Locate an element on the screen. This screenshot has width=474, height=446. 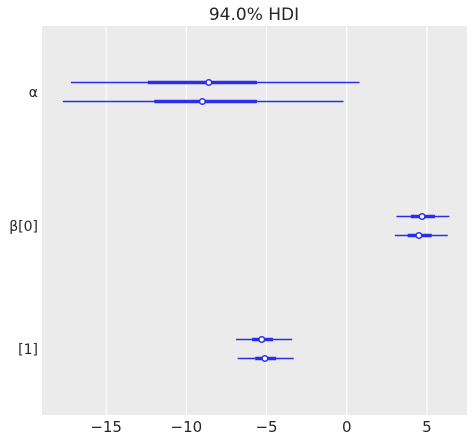
parameter-label: β[0] is located at coordinates (23, 227).